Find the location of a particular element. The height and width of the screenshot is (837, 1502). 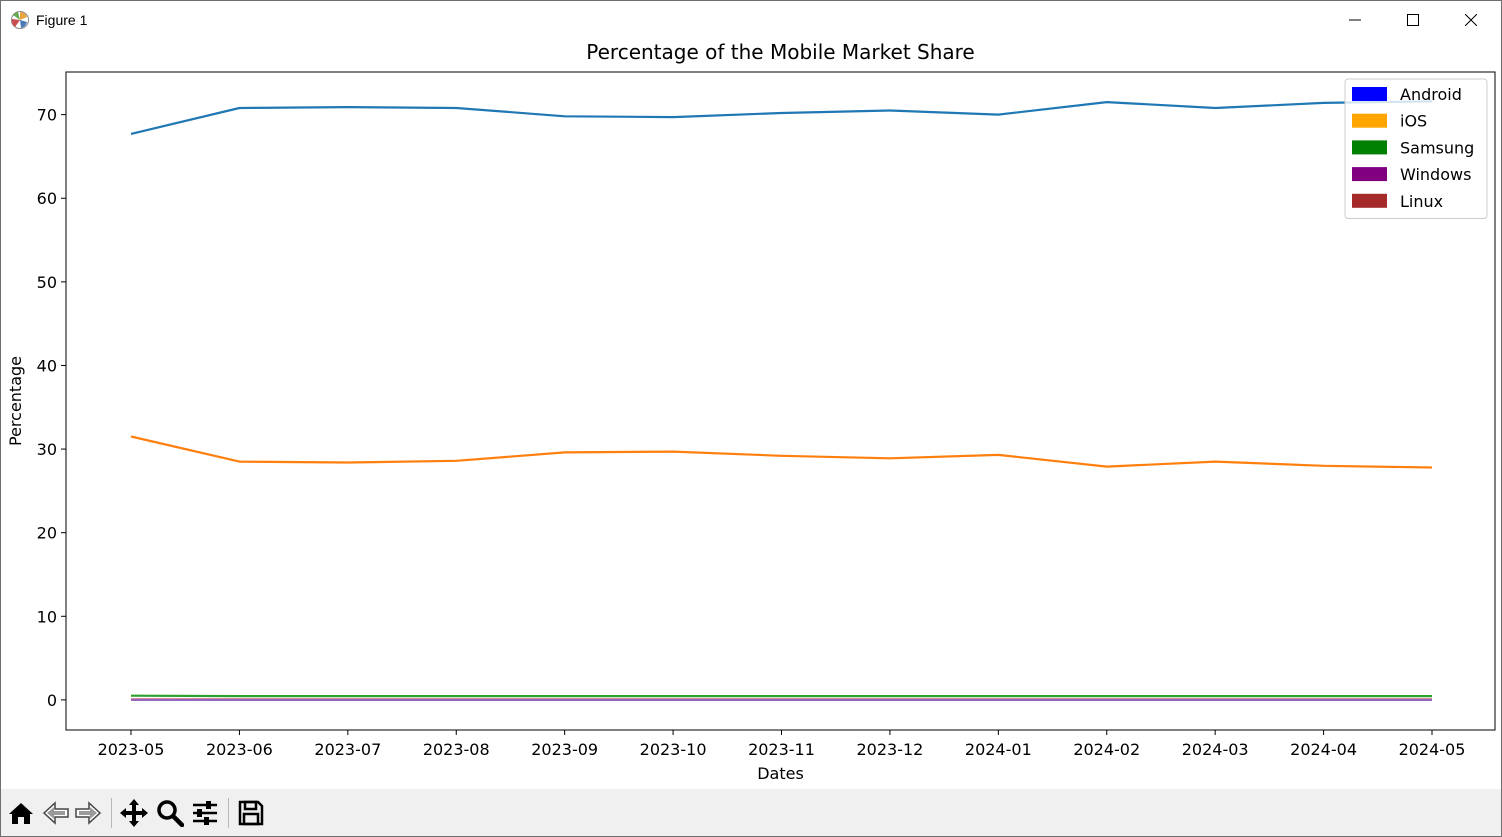

zoom-icon is located at coordinates (170, 813).